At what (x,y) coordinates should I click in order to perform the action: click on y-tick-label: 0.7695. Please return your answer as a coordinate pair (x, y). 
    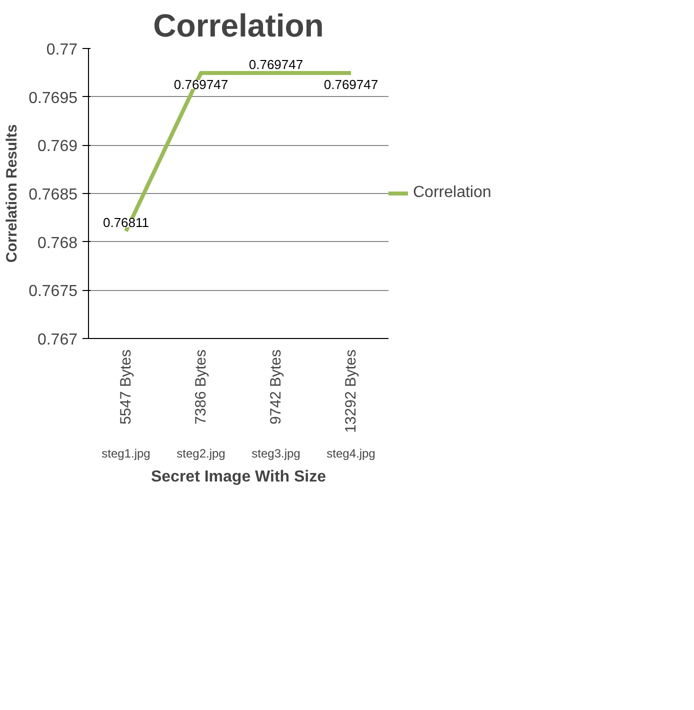
    Looking at the image, I should click on (53, 98).